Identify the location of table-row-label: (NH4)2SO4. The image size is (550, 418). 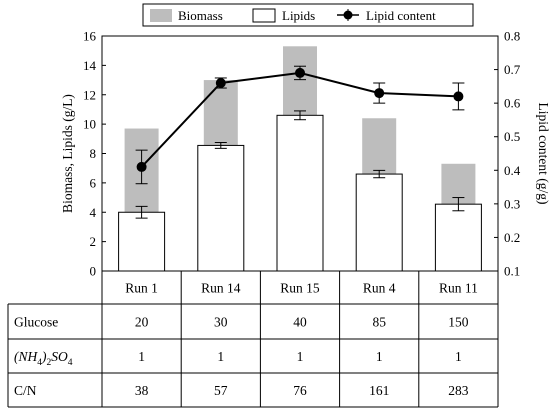
(43, 358).